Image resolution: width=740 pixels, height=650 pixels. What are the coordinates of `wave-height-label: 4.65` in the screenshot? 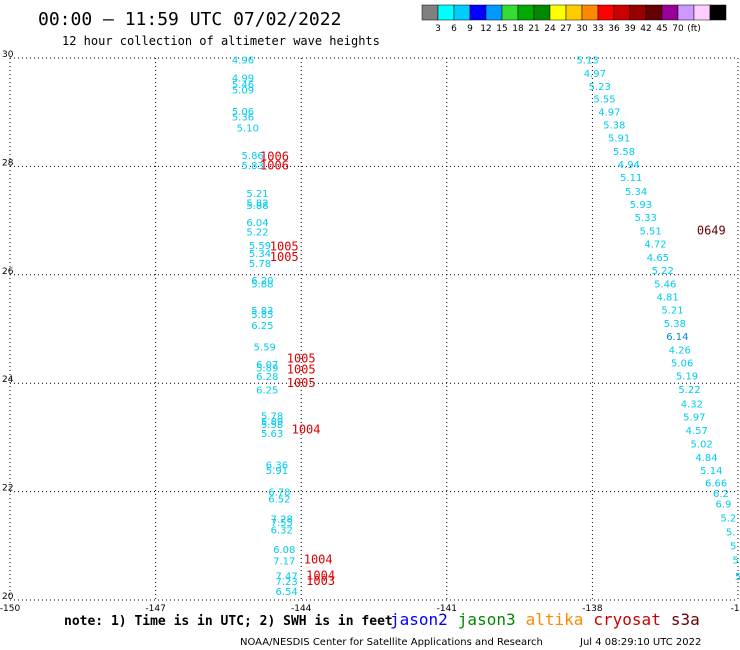 It's located at (658, 258).